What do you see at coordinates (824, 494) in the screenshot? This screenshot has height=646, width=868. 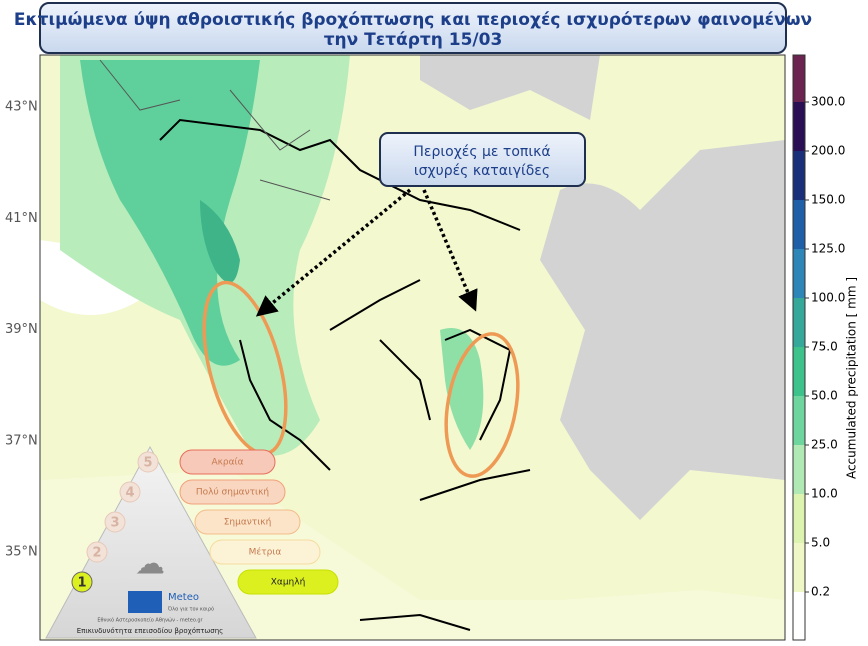 I see `colorbar-tick-label: 10.0` at bounding box center [824, 494].